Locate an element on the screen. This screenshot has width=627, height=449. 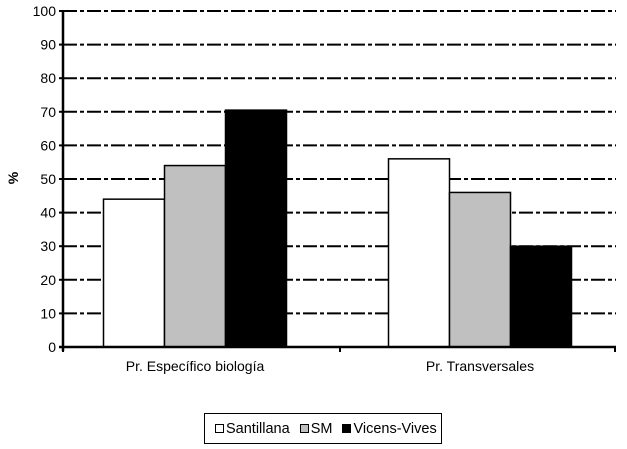
y-axis-label: % is located at coordinates (13, 177).